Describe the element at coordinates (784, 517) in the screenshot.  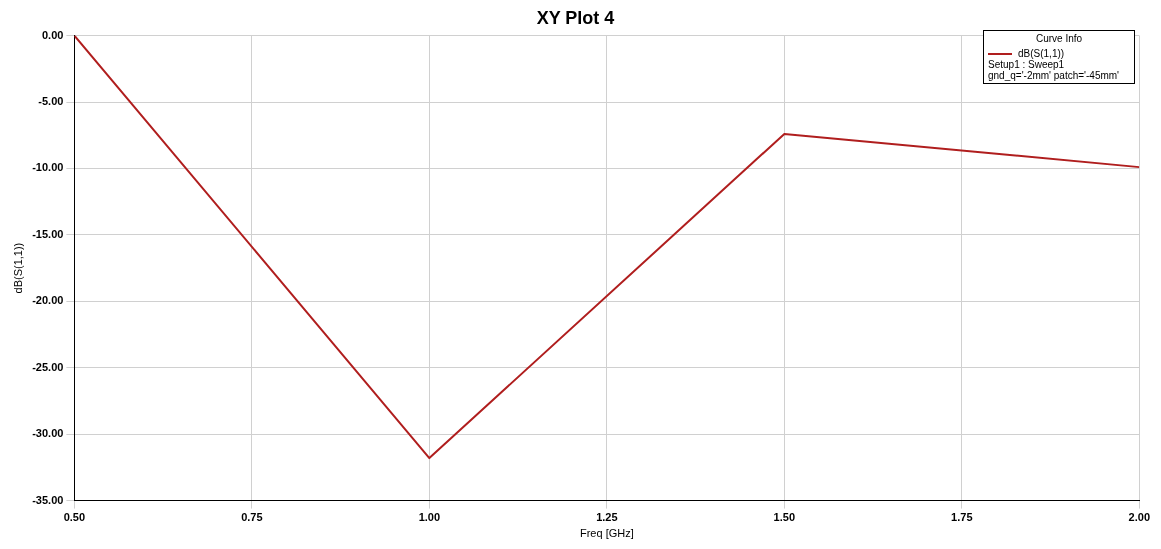
I see `x-tick-label: 1.50` at that location.